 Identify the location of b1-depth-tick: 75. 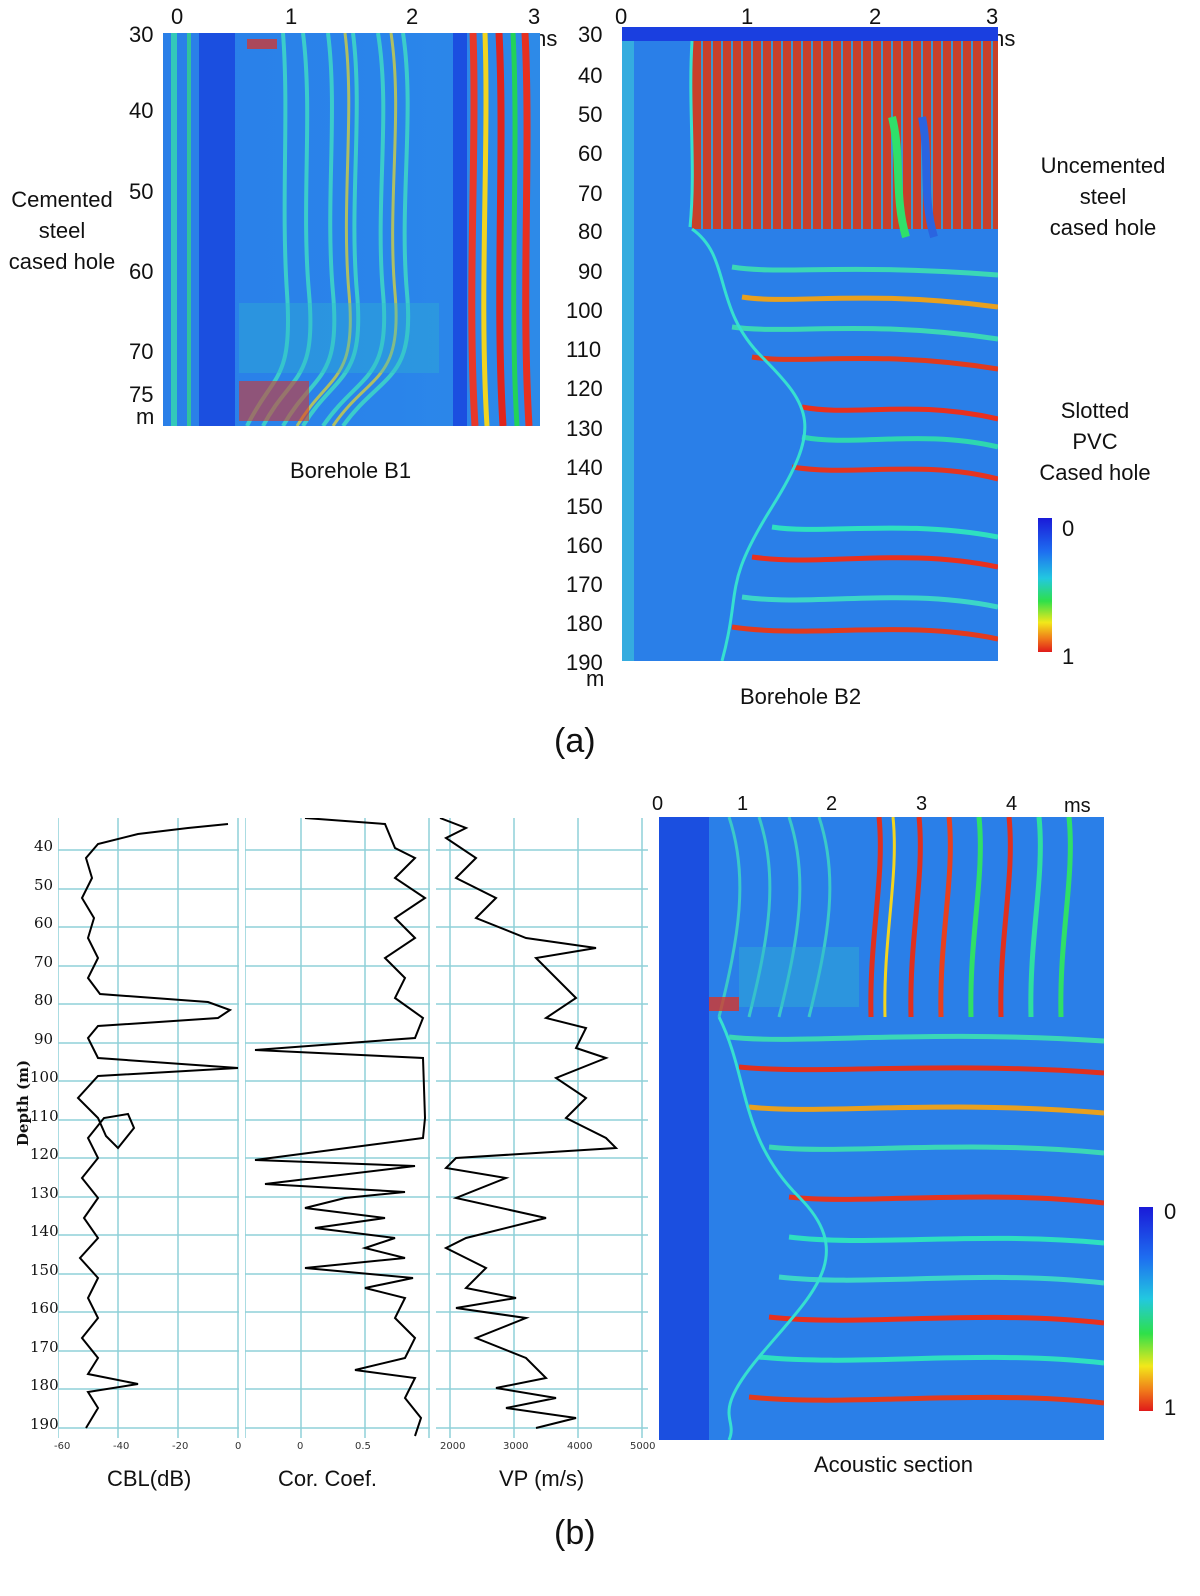
(141, 394).